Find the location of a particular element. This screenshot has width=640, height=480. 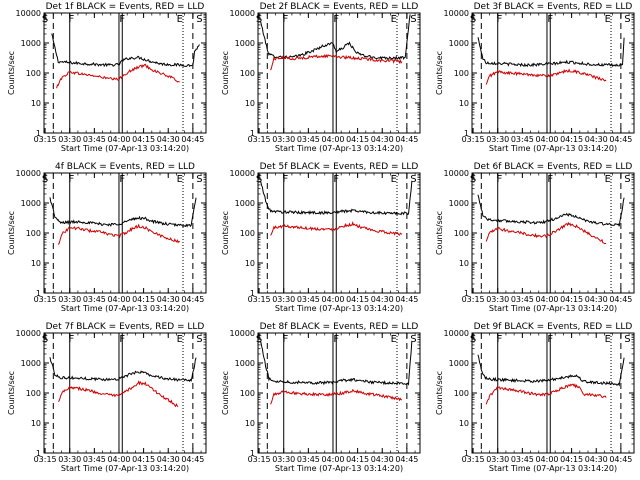

panel-title: 4f BLACK = Events, RED = LLD is located at coordinates (125, 167).